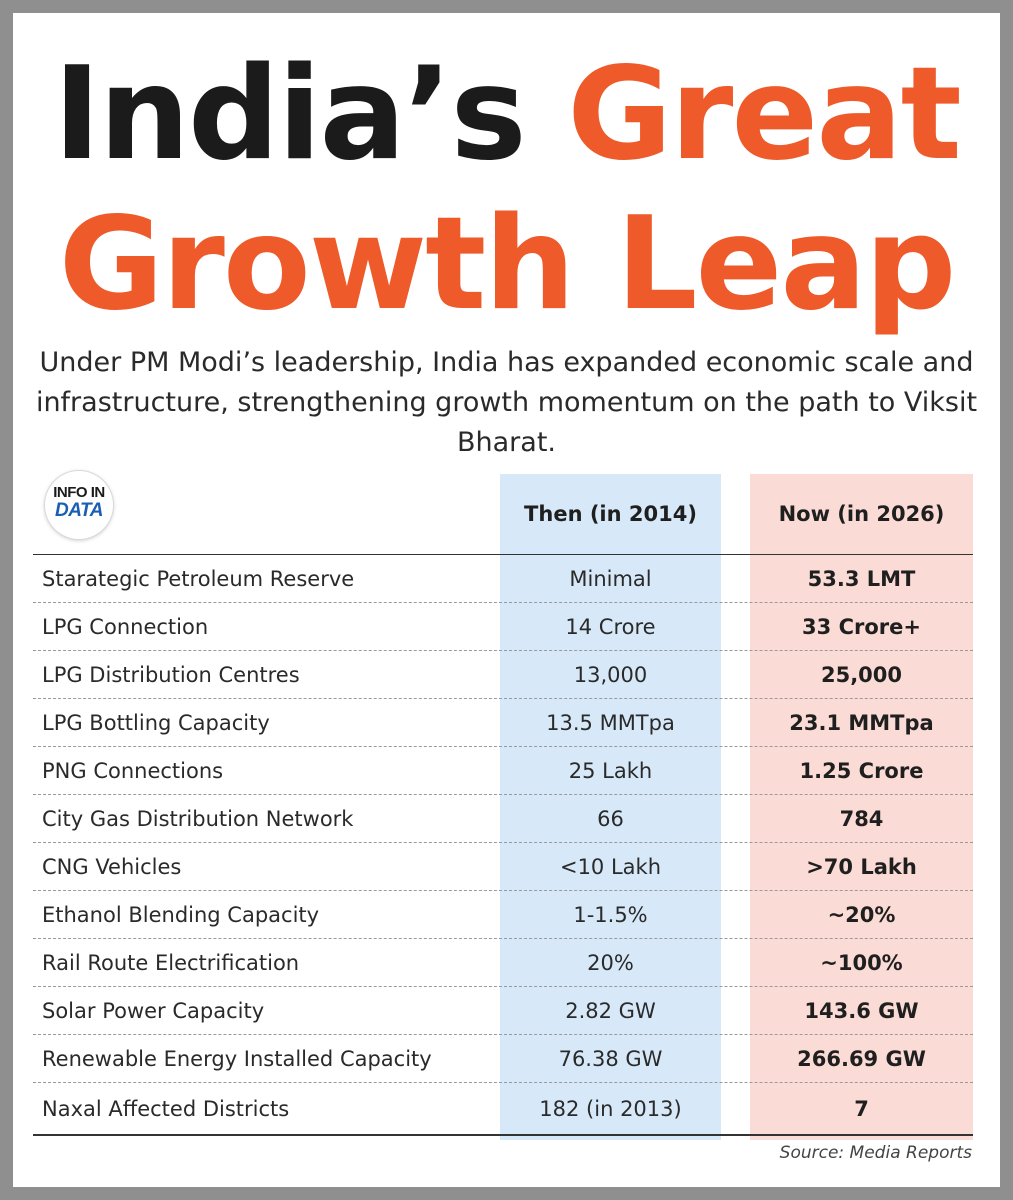 The height and width of the screenshot is (1200, 1013). I want to click on now-value: 143.6 GW, so click(861, 1010).